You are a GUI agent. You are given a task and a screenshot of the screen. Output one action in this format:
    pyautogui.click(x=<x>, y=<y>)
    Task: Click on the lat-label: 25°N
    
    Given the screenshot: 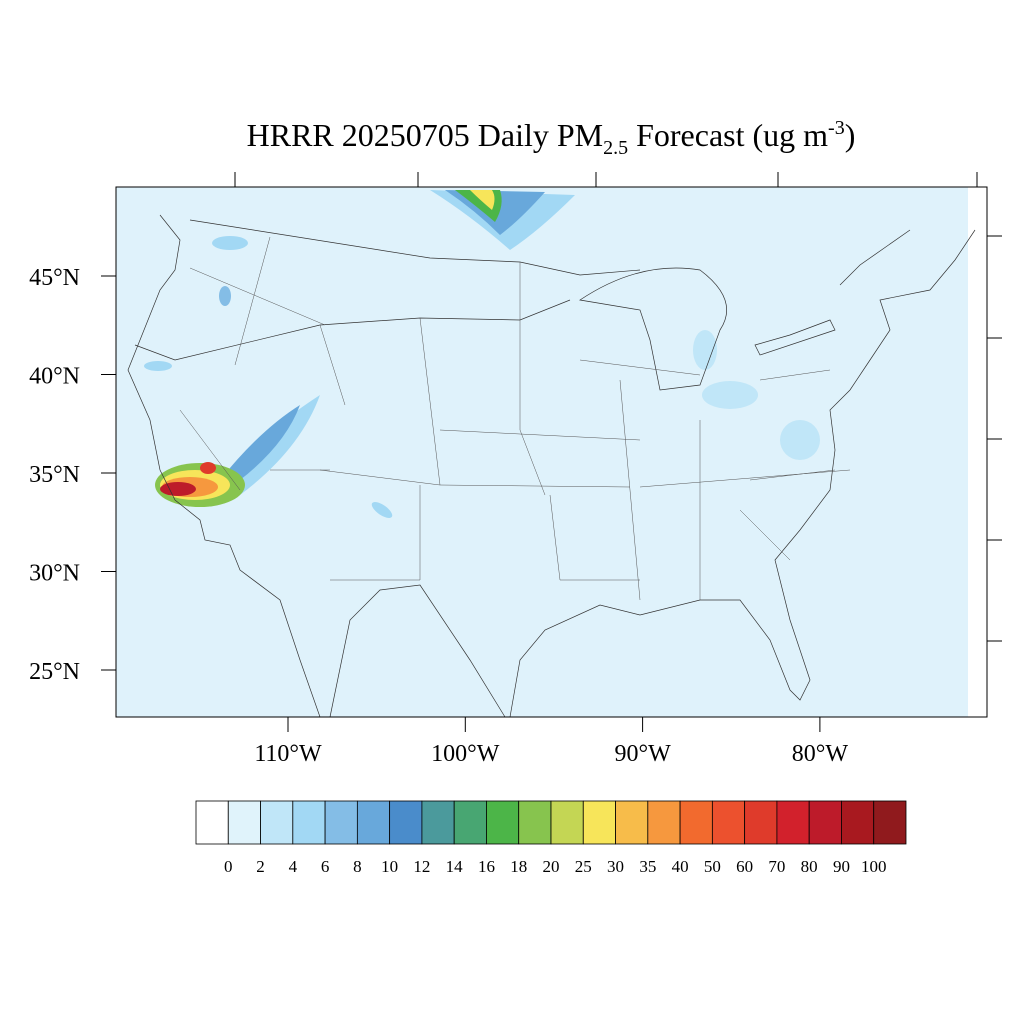 What is the action you would take?
    pyautogui.click(x=54, y=672)
    